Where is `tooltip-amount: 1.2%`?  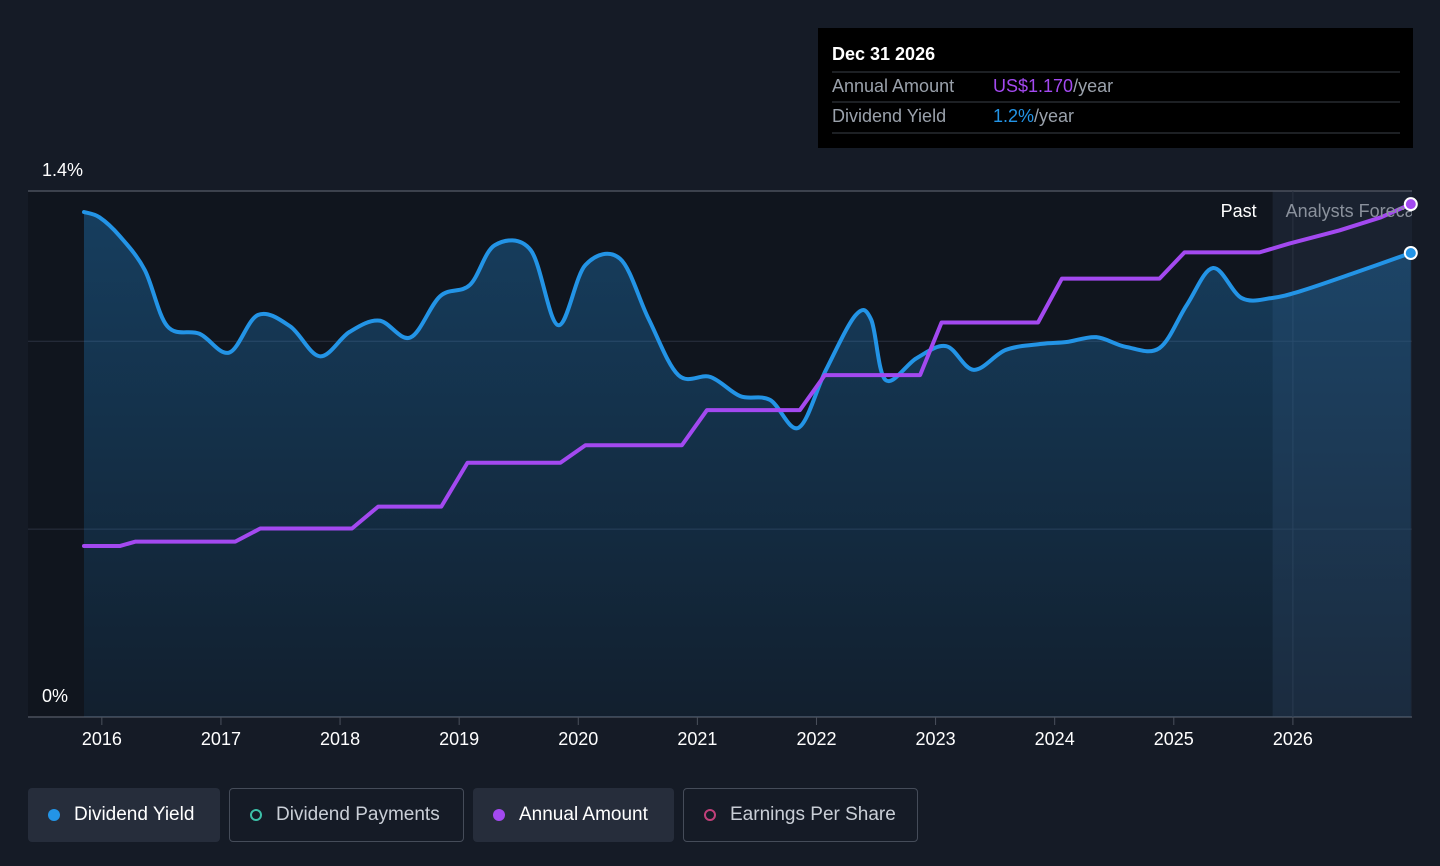 tooltip-amount: 1.2% is located at coordinates (1013, 116).